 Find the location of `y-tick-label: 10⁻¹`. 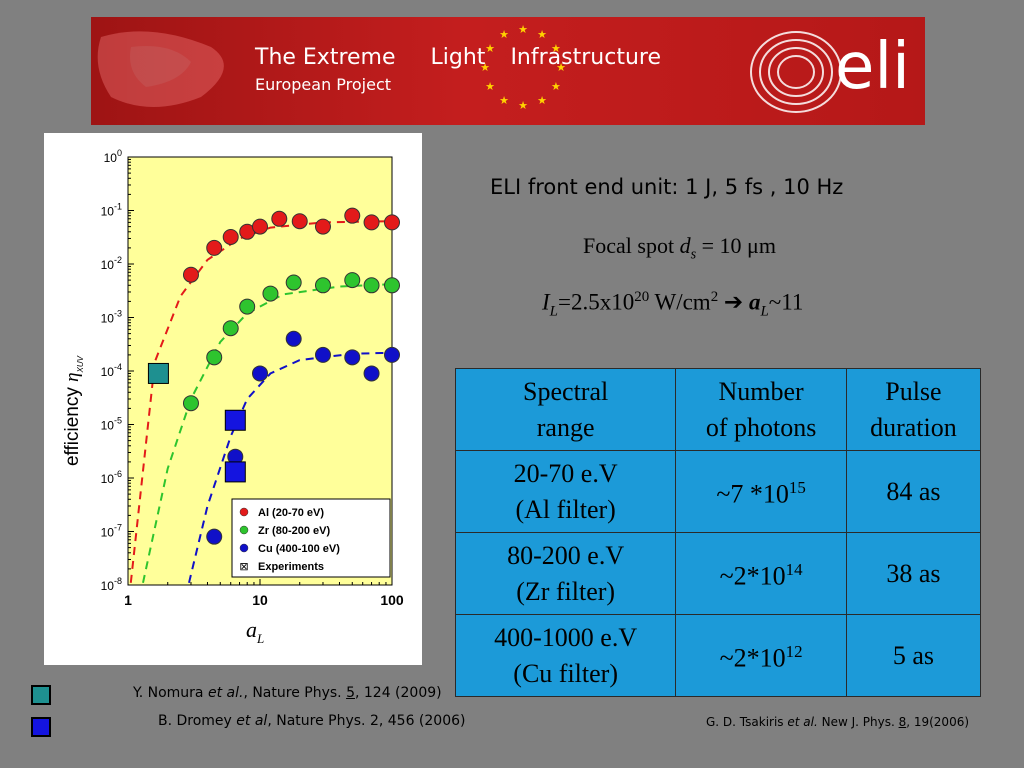

y-tick-label: 10⁻¹ is located at coordinates (111, 210).